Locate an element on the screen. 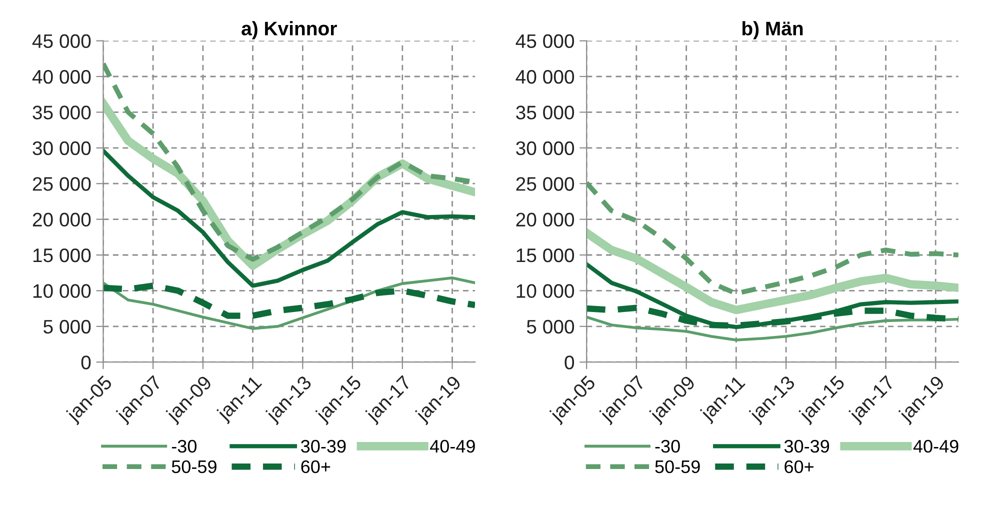 Image resolution: width=983 pixels, height=510 pixels. chart-title: a) Kvinnor is located at coordinates (289, 30).